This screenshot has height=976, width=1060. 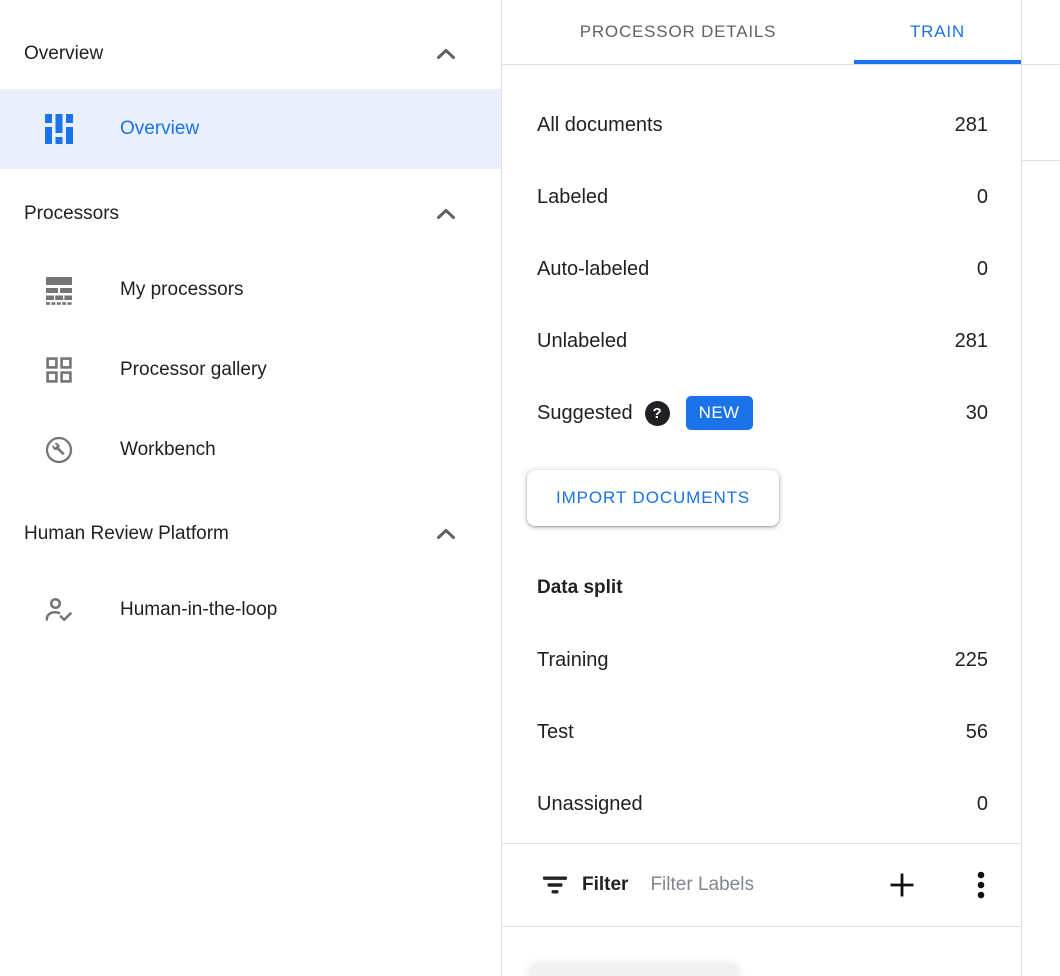 What do you see at coordinates (250, 214) in the screenshot?
I see `sidebar-section-processors: Processors` at bounding box center [250, 214].